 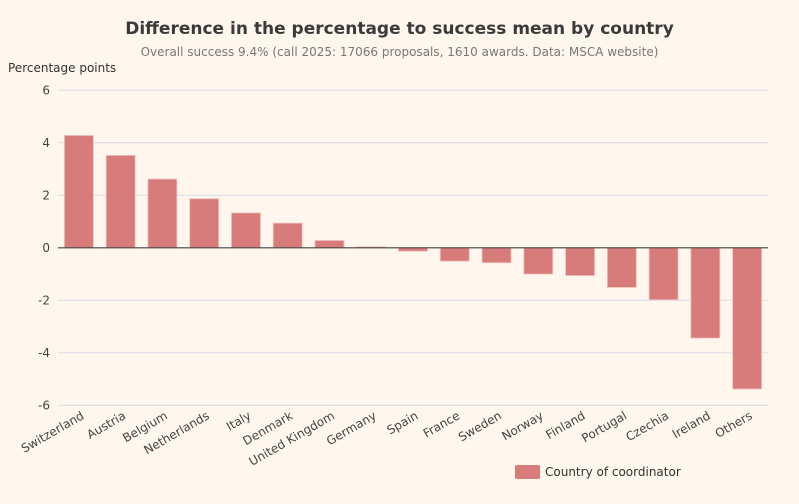 I want to click on y-tick-label: 0, so click(x=46, y=248).